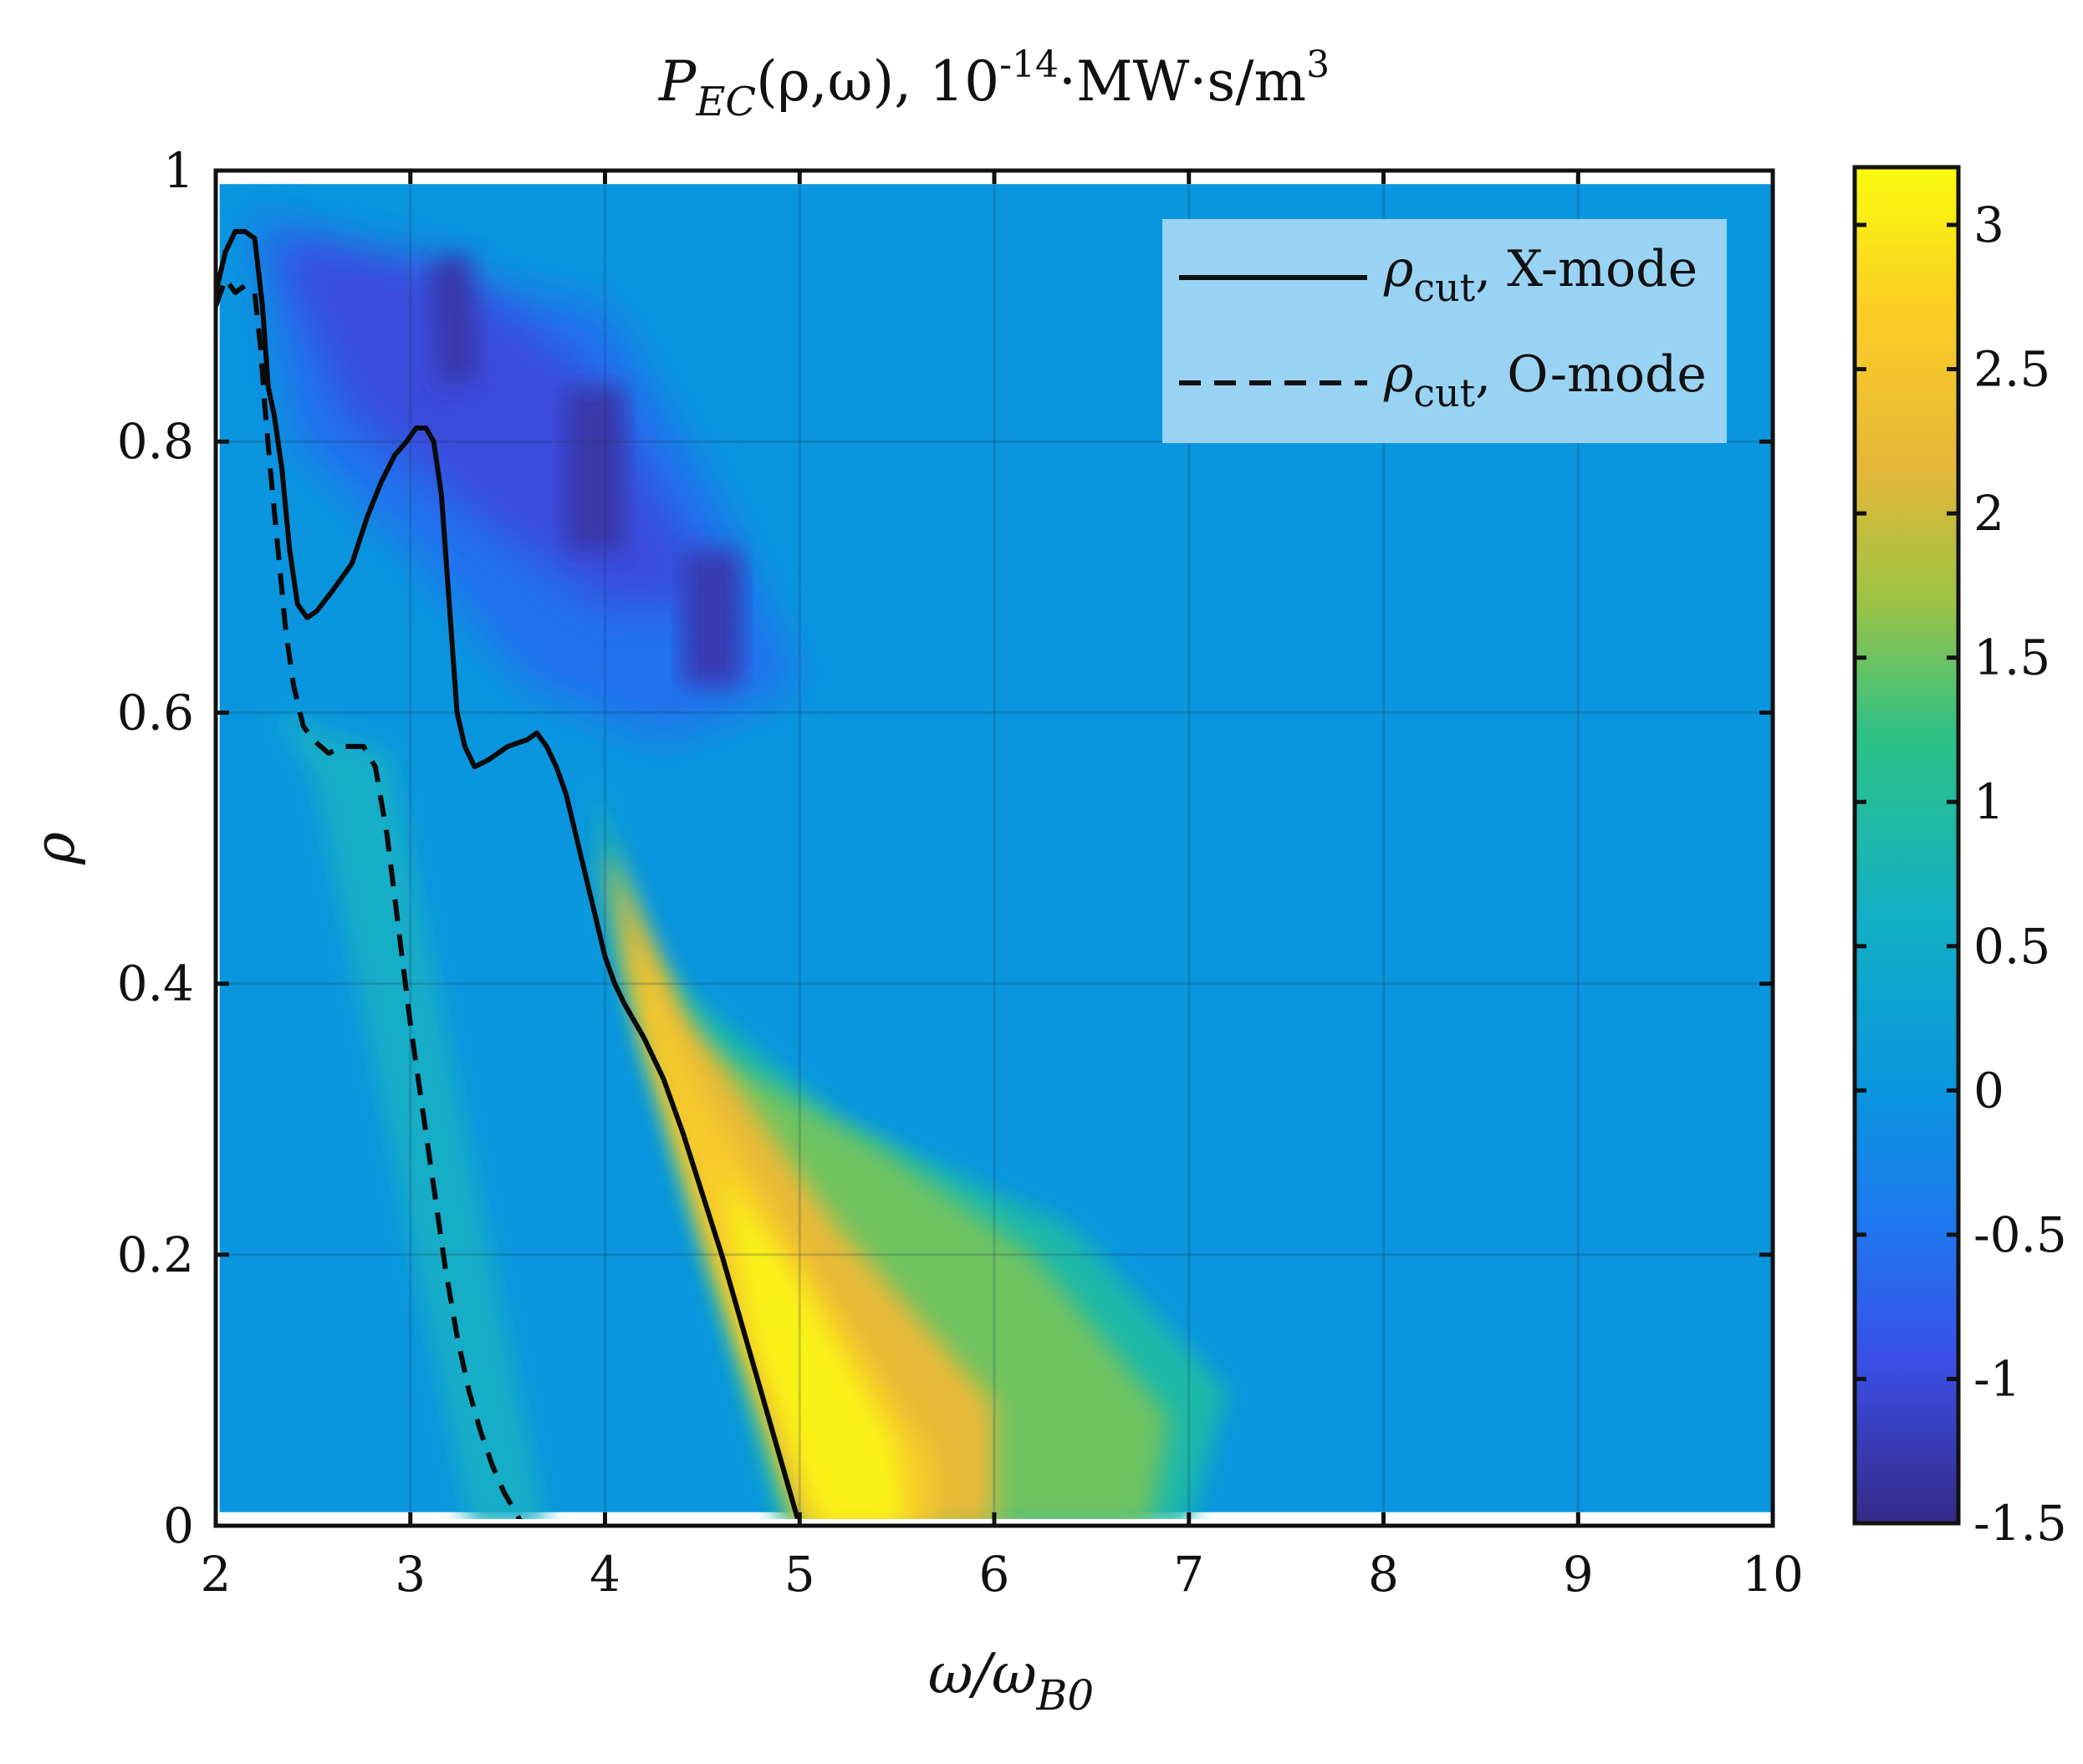 This screenshot has width=2083, height=1764. Describe the element at coordinates (1586, 269) in the screenshot. I see `legend-suffix: , X-mode` at that location.